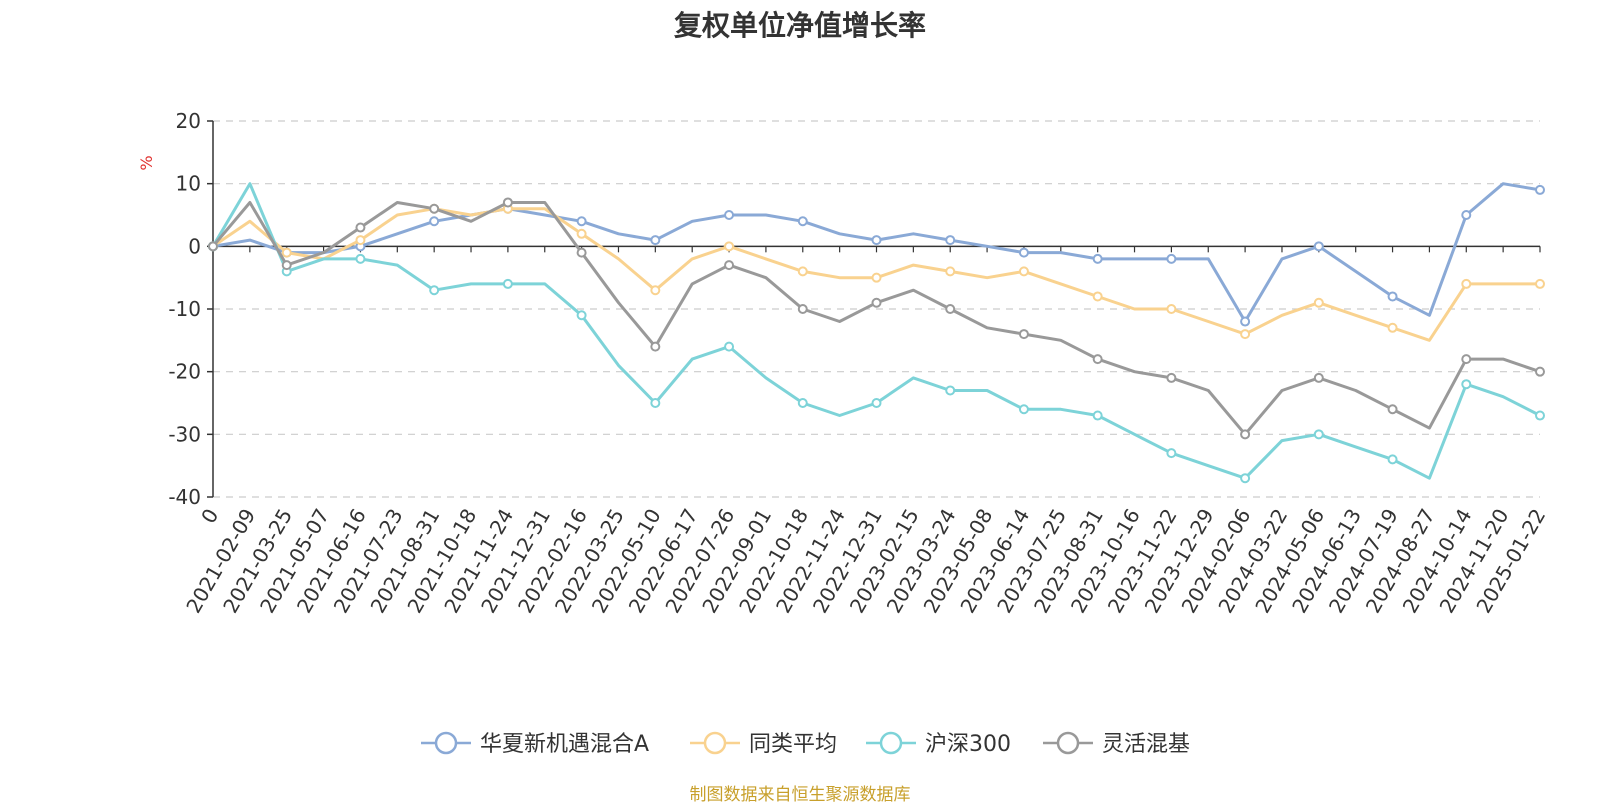 This screenshot has width=1600, height=805. I want to click on legend-label: 同类平均, so click(793, 744).